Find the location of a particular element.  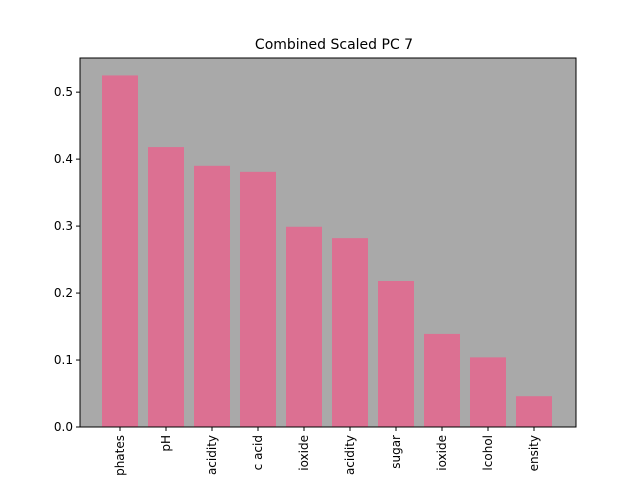

y-tick-label: 0.5 is located at coordinates (63, 92).